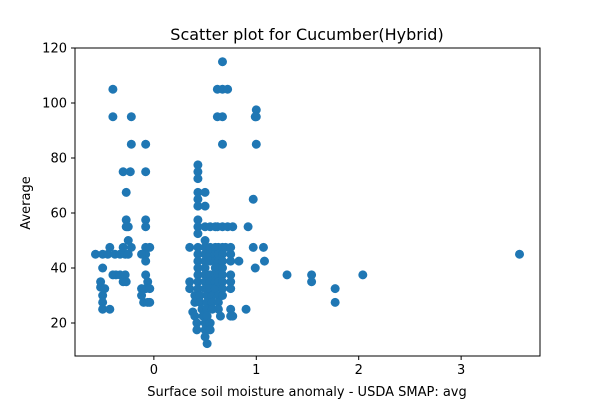  Describe the element at coordinates (26, 202) in the screenshot. I see `y-axis-label: Average` at that location.